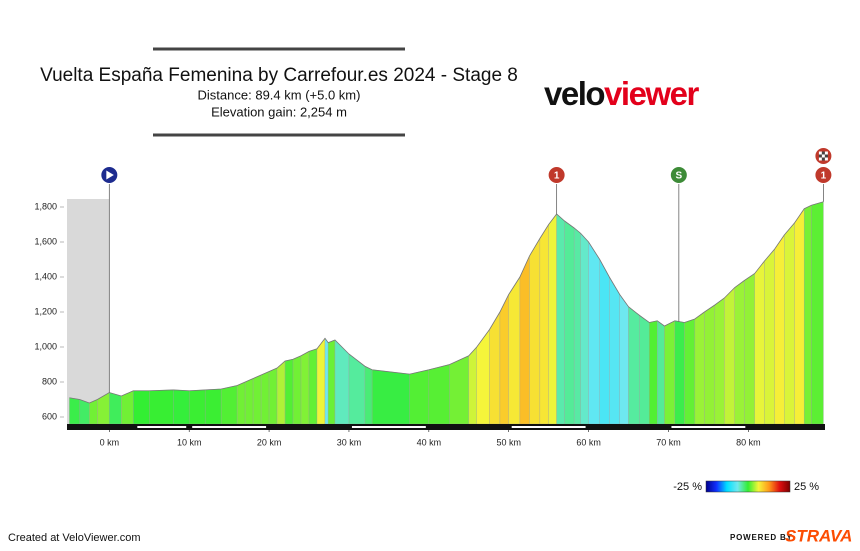  Describe the element at coordinates (45, 206) in the screenshot. I see `y-tick-label: 1,800` at that location.